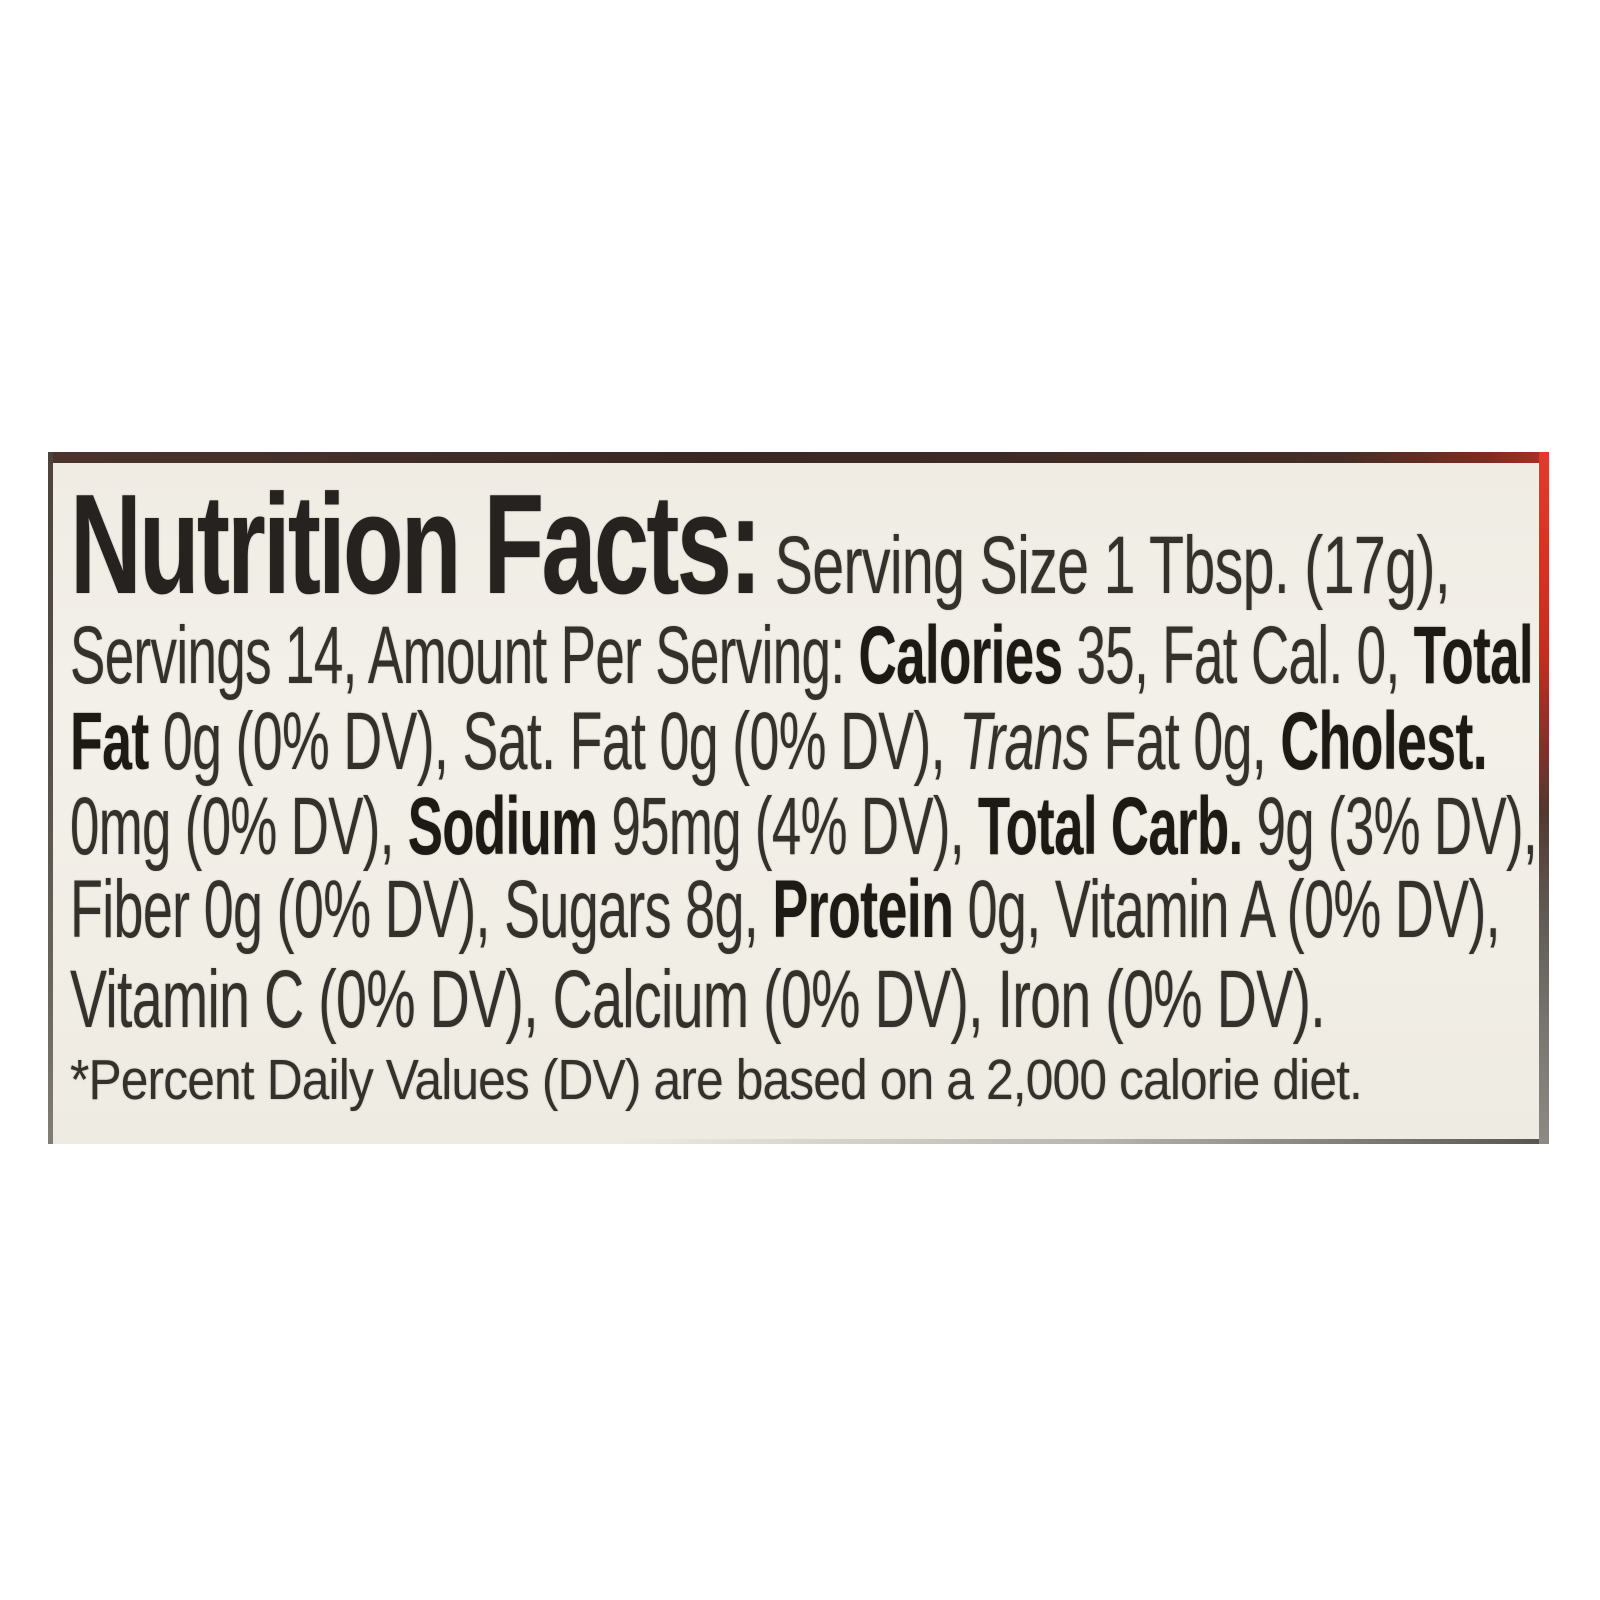 Image resolution: width=1600 pixels, height=1600 pixels. I want to click on text-segment-bold: Cholest., so click(1383, 741).